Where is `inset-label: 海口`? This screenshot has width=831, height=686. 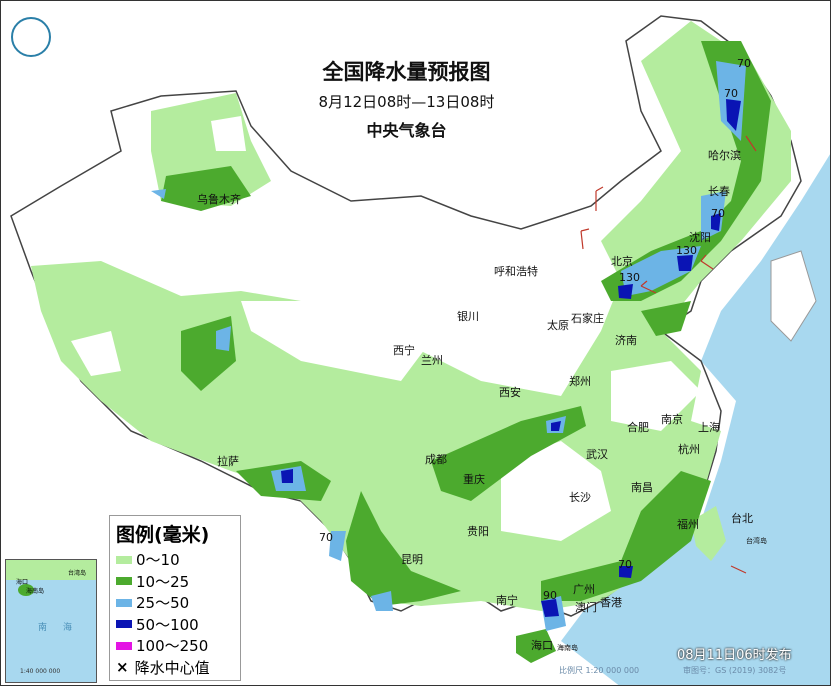
inset-label: 海口 is located at coordinates (22, 582).